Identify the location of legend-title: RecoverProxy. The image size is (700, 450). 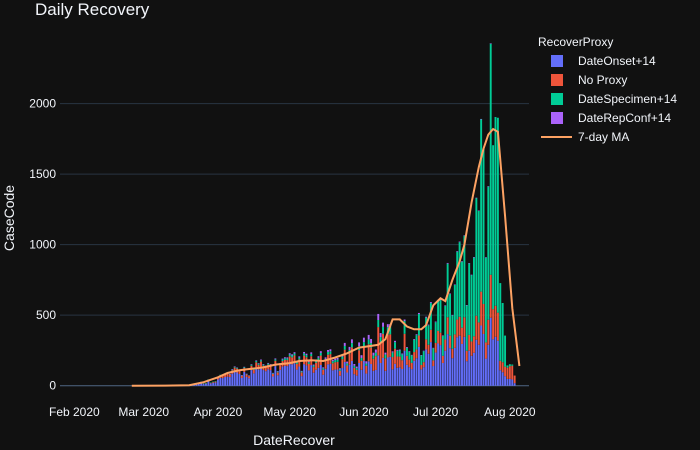
(575, 42).